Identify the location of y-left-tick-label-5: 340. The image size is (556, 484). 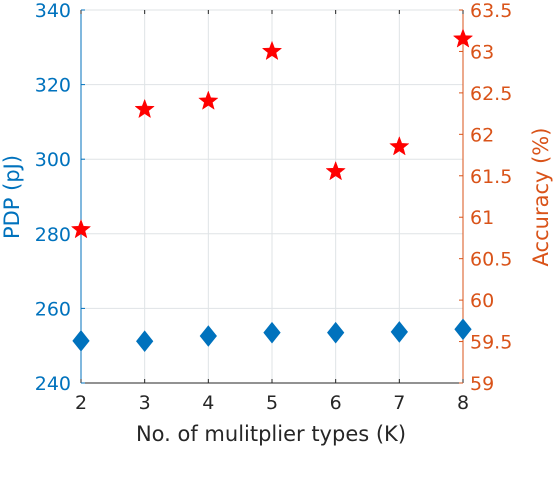
(53, 11).